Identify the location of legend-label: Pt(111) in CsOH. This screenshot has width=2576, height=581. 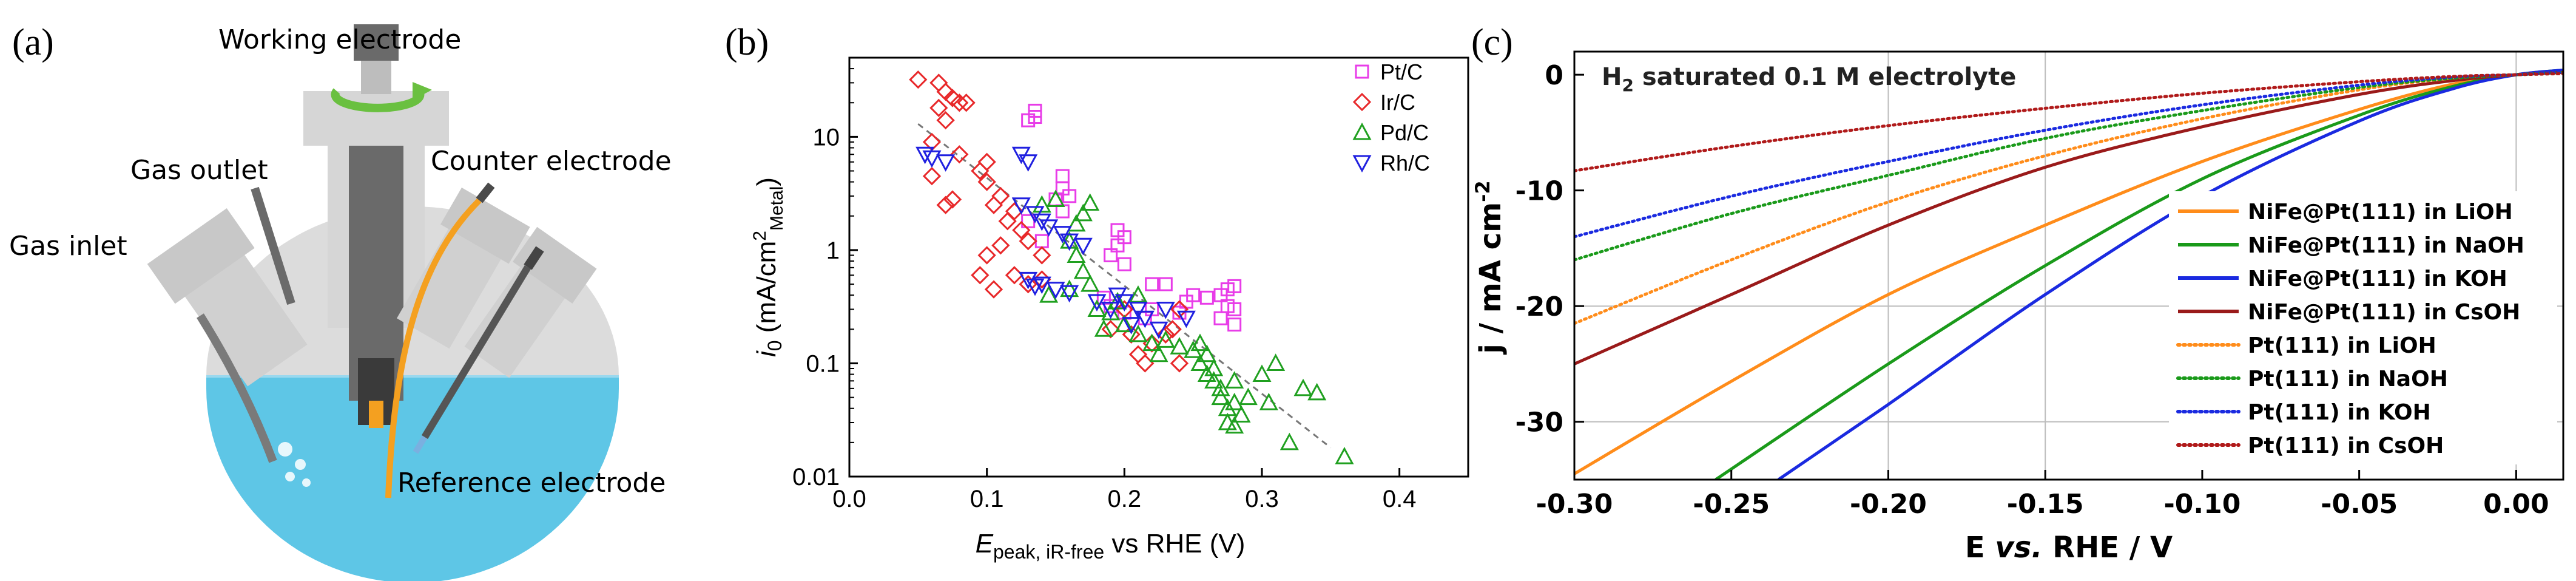
(2346, 445).